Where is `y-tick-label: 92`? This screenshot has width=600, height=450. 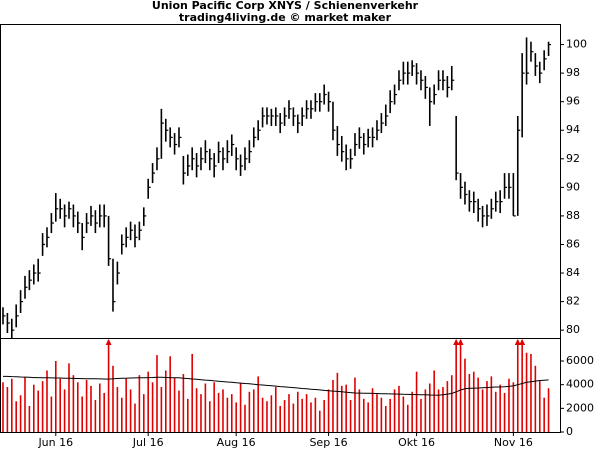
y-tick-label: 92 is located at coordinates (573, 158).